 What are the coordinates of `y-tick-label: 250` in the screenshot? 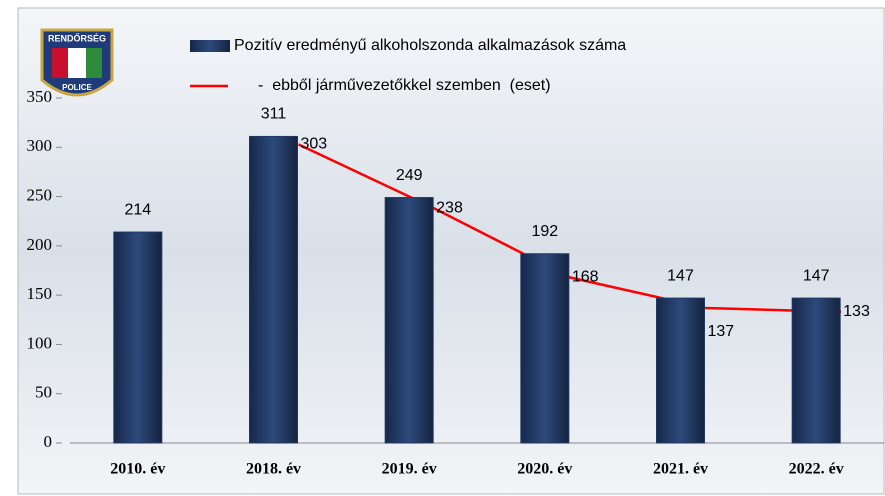 It's located at (40, 194).